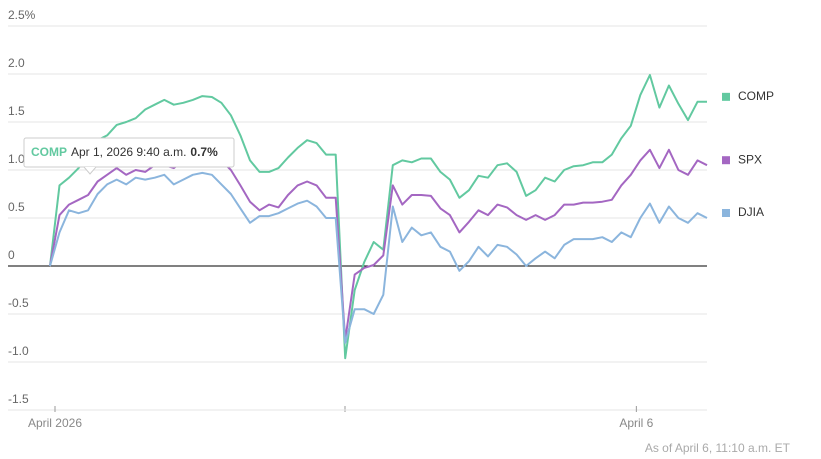 The width and height of the screenshot is (821, 459). Describe the element at coordinates (18, 351) in the screenshot. I see `y-tick-label: -1.0` at that location.